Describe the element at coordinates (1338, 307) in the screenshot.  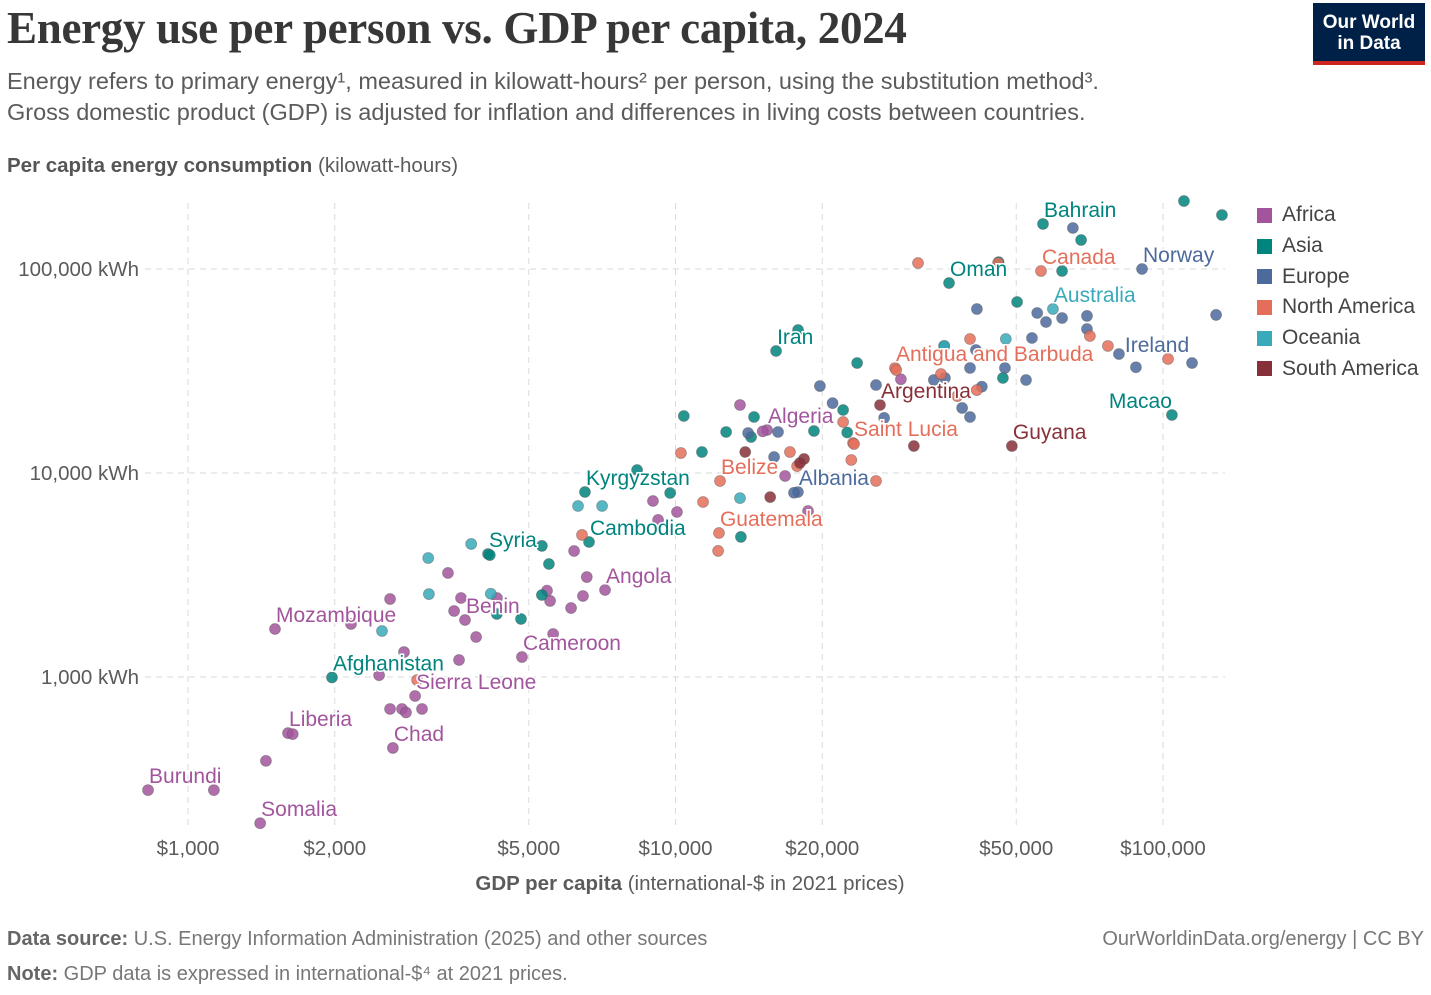
I see `legend-item: North America` at that location.